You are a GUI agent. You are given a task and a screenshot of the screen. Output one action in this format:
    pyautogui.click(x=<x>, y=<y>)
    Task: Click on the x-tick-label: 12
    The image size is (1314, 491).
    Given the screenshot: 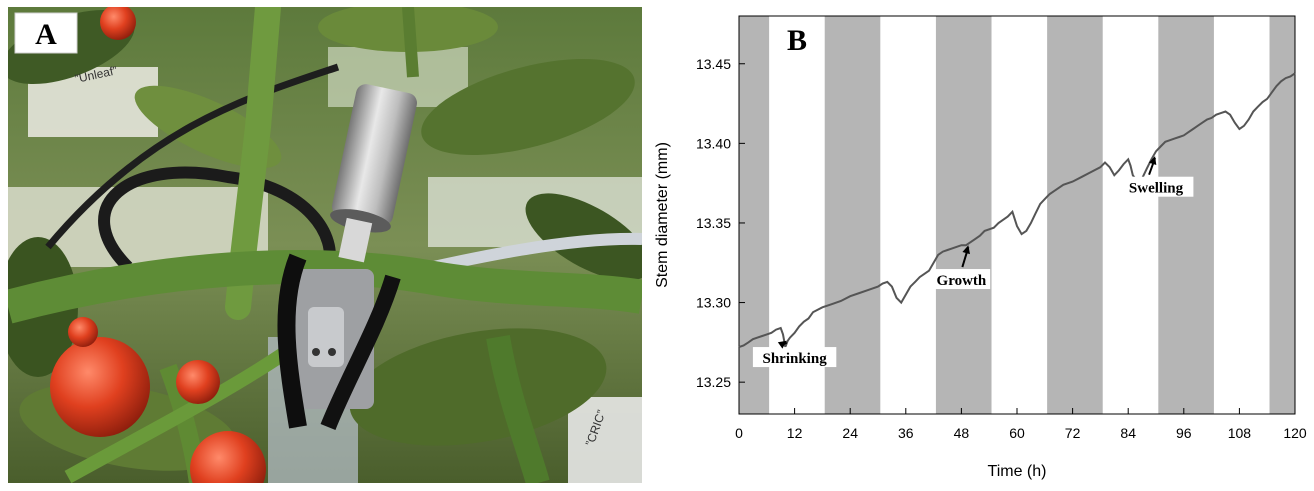 What is the action you would take?
    pyautogui.click(x=795, y=433)
    